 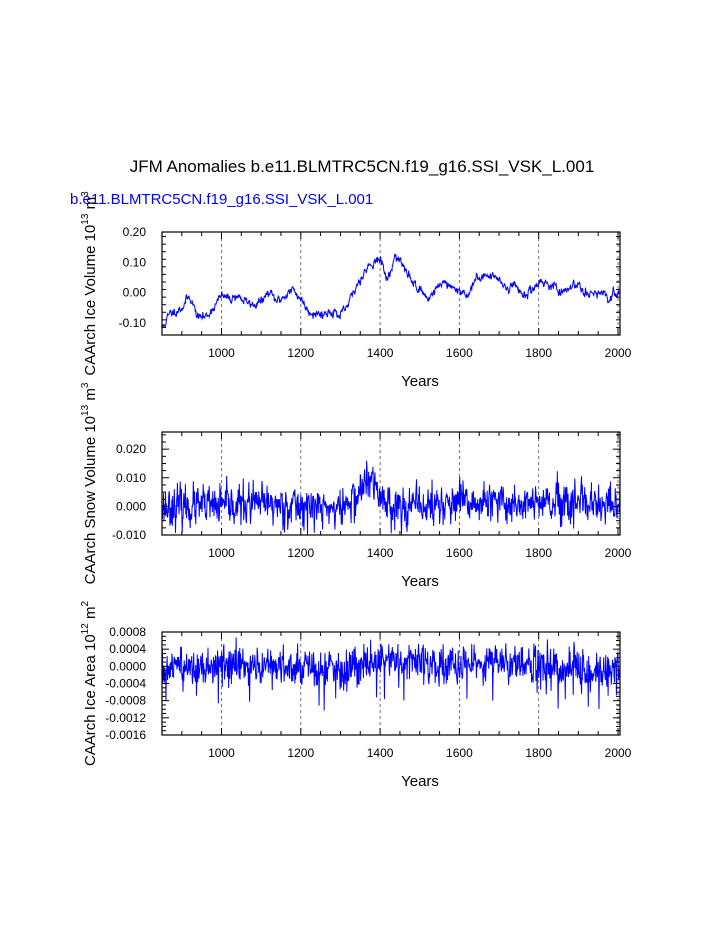 I want to click on y-tick-label: -0.0016, so click(x=125, y=735).